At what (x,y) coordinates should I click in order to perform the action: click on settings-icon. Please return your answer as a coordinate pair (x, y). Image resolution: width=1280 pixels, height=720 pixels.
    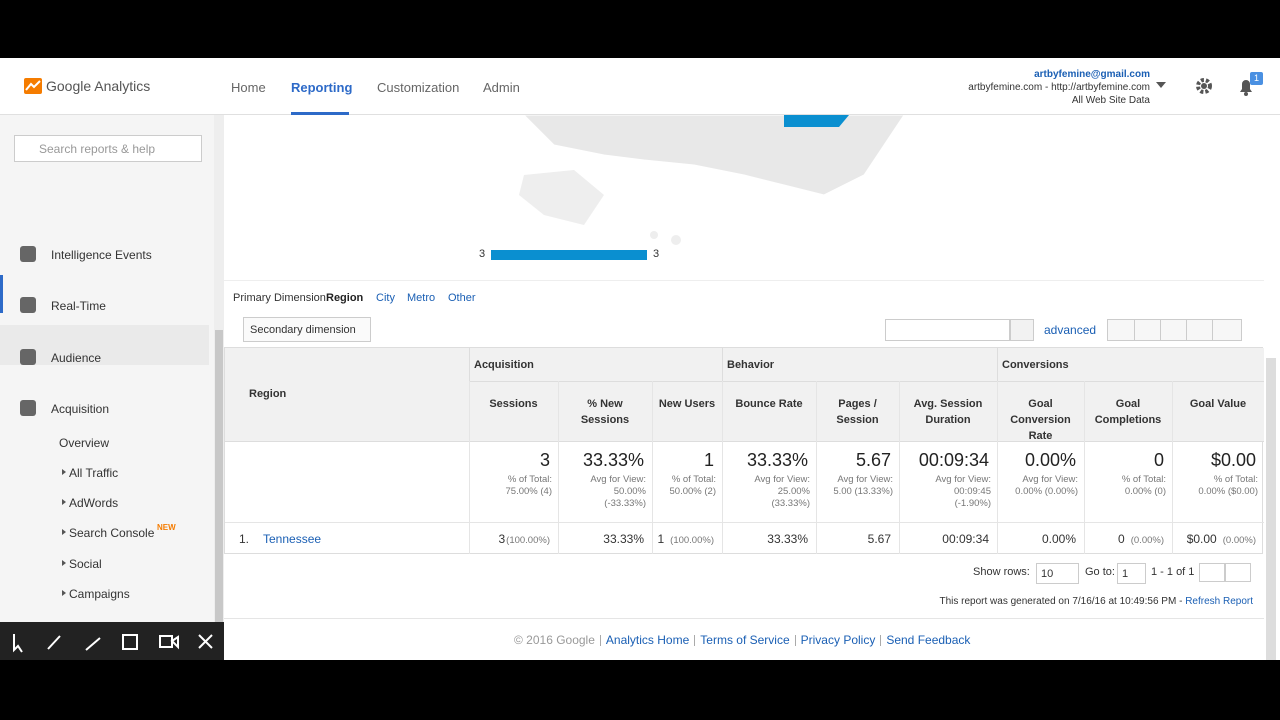
    Looking at the image, I should click on (1204, 86).